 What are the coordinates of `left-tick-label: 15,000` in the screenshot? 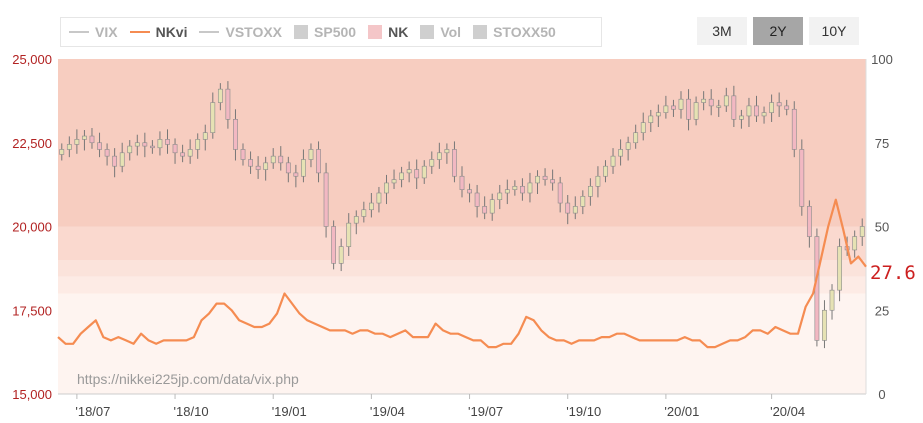 It's located at (32, 394).